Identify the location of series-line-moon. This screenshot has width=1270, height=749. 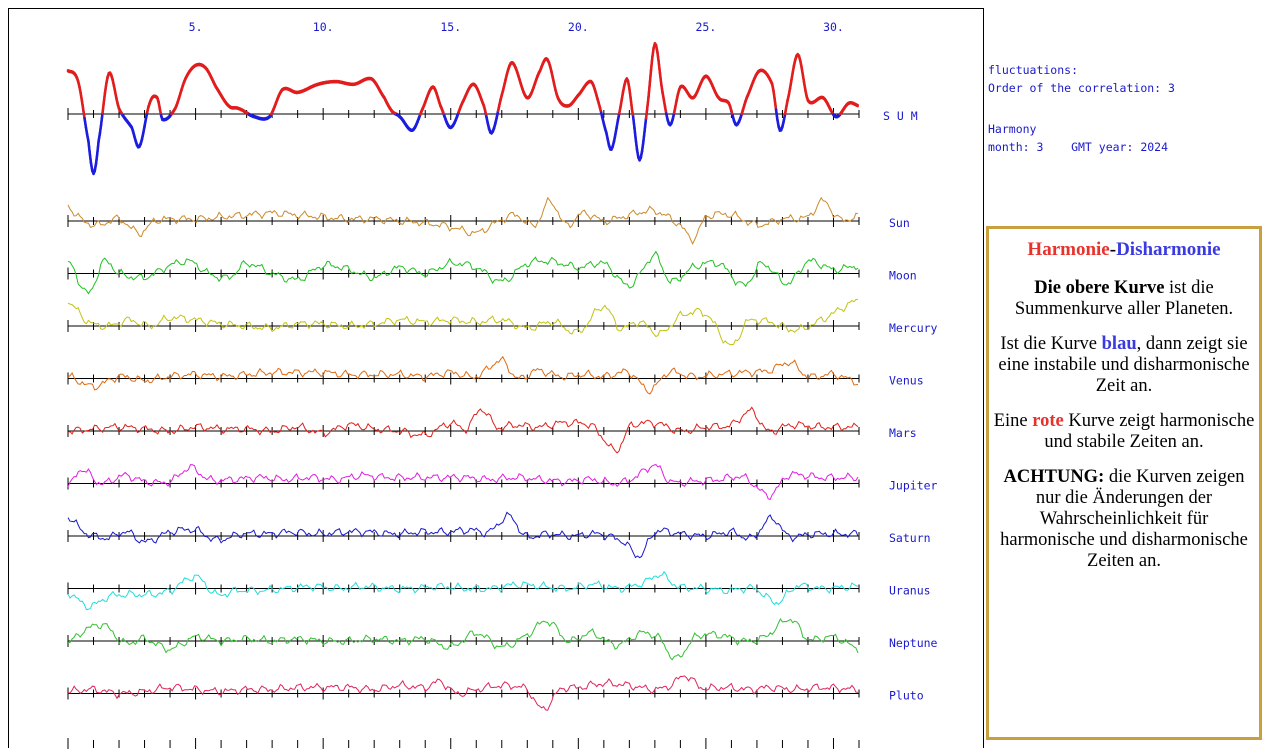
(463, 273).